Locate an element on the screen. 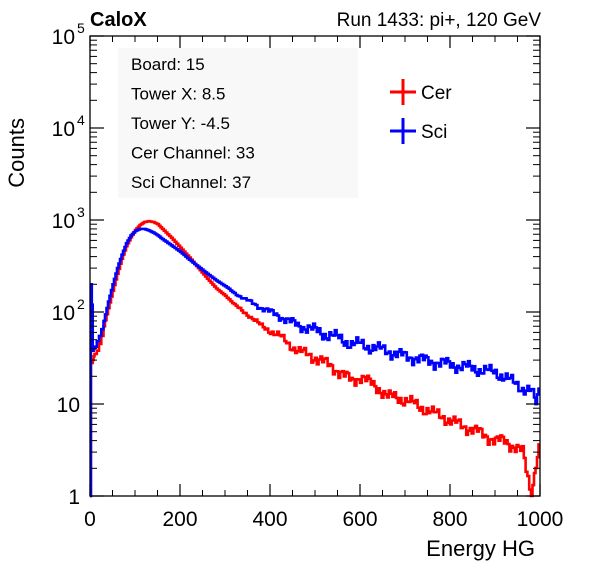  info-line: Cer Channel: 33 is located at coordinates (193, 153).